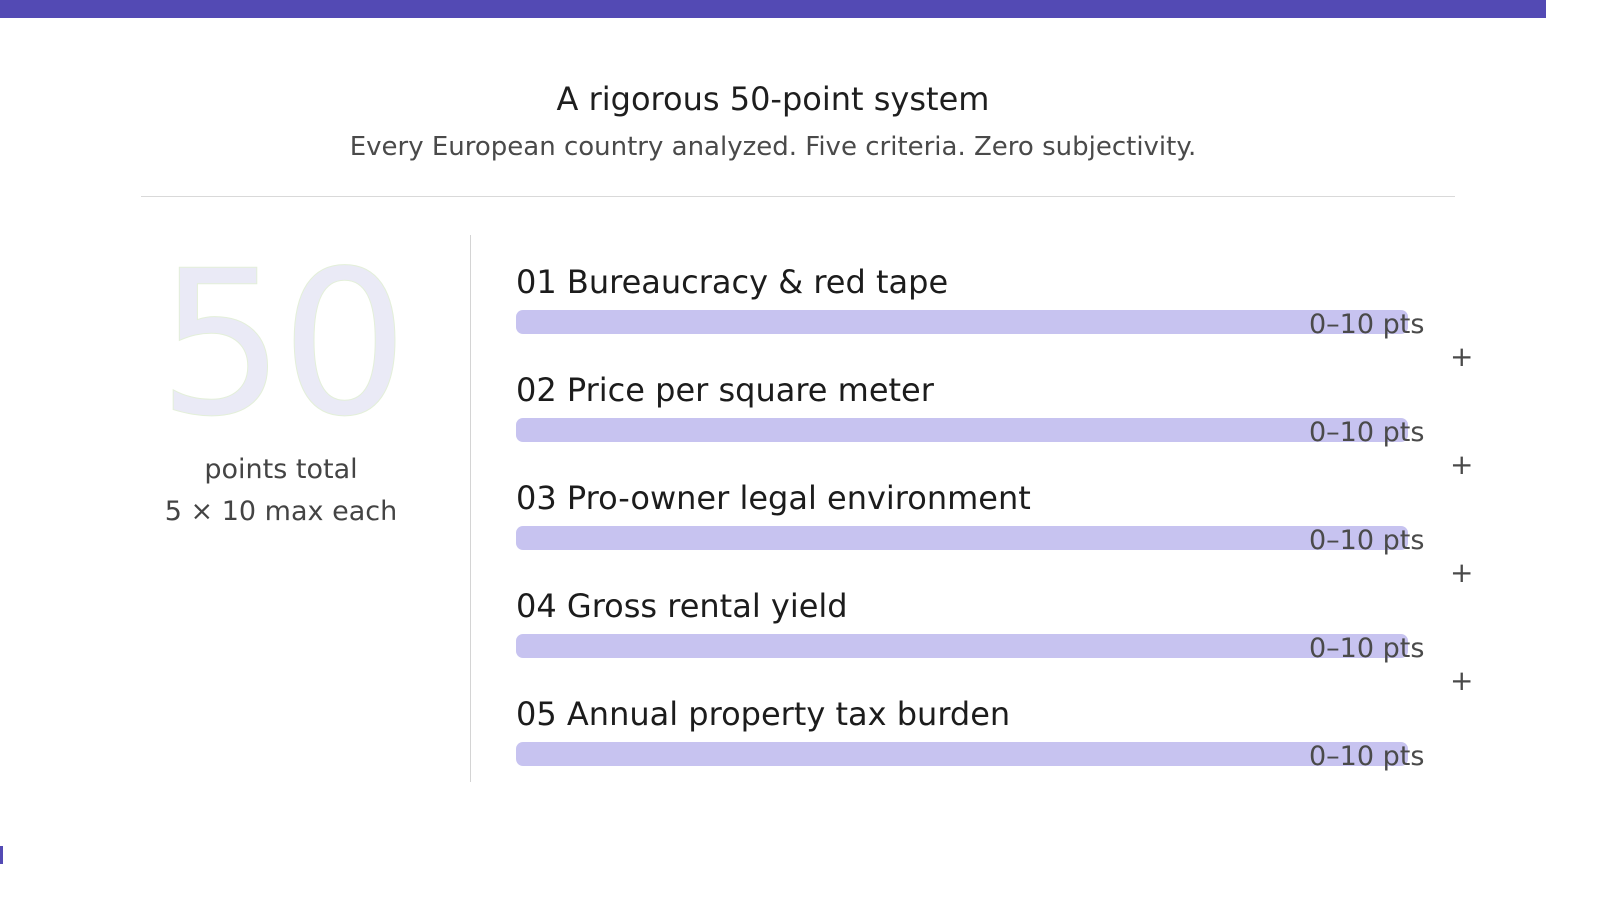  I want to click on criterion-title: 03 Pro-owner legal environment, so click(773, 498).